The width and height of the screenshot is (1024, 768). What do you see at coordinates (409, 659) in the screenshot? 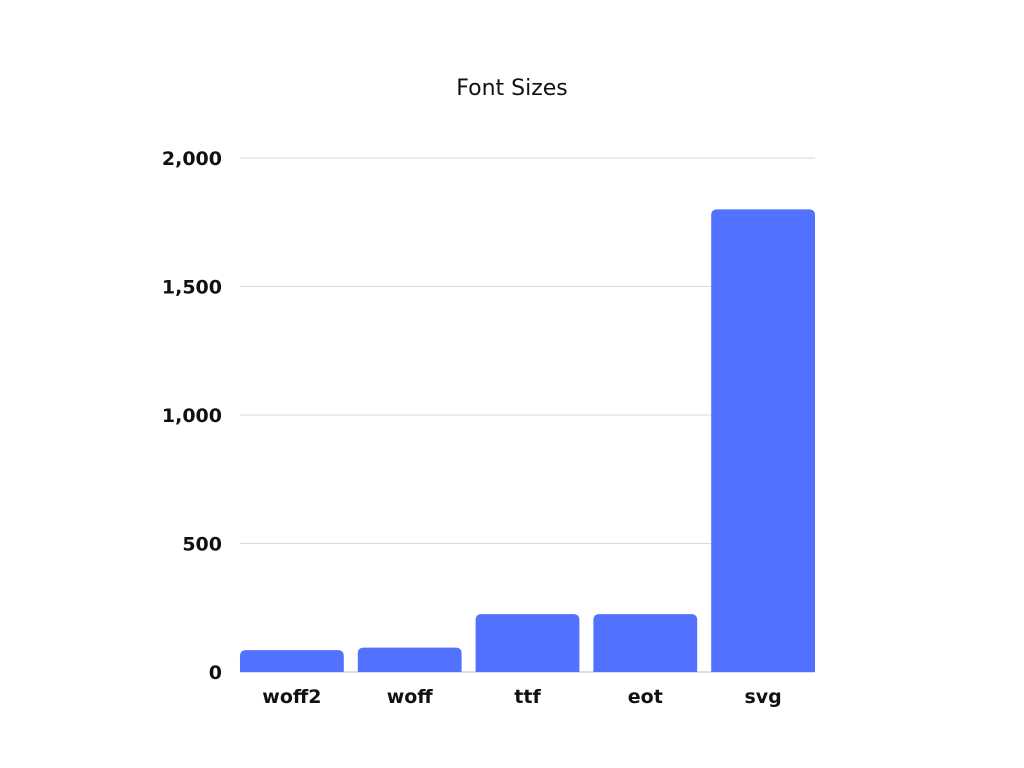
I see `bar-woff` at bounding box center [409, 659].